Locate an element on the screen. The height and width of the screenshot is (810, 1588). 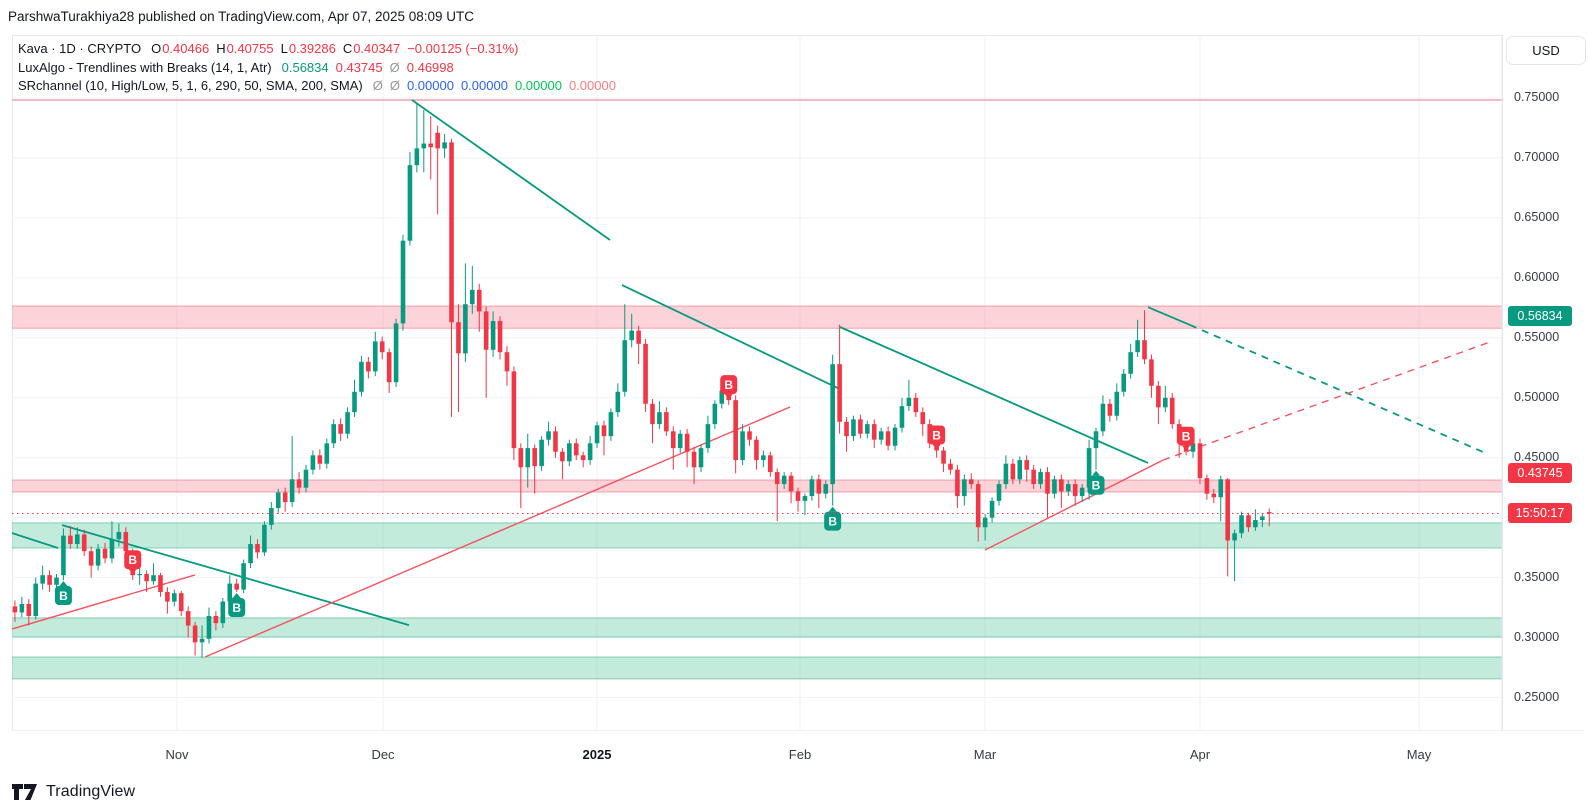
price-tick-label: 0.45000 is located at coordinates (1537, 456).